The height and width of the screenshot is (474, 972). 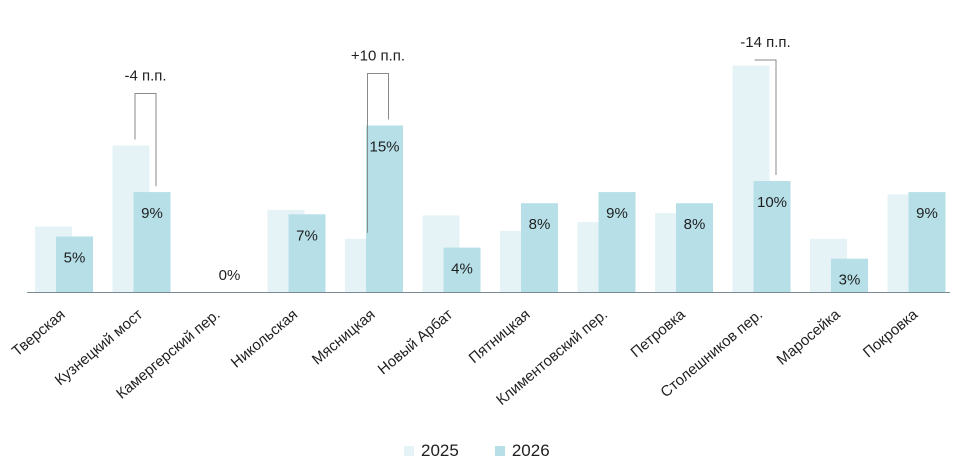 What do you see at coordinates (145, 75) in the screenshot?
I see `annotation-label: -4 п.п.` at bounding box center [145, 75].